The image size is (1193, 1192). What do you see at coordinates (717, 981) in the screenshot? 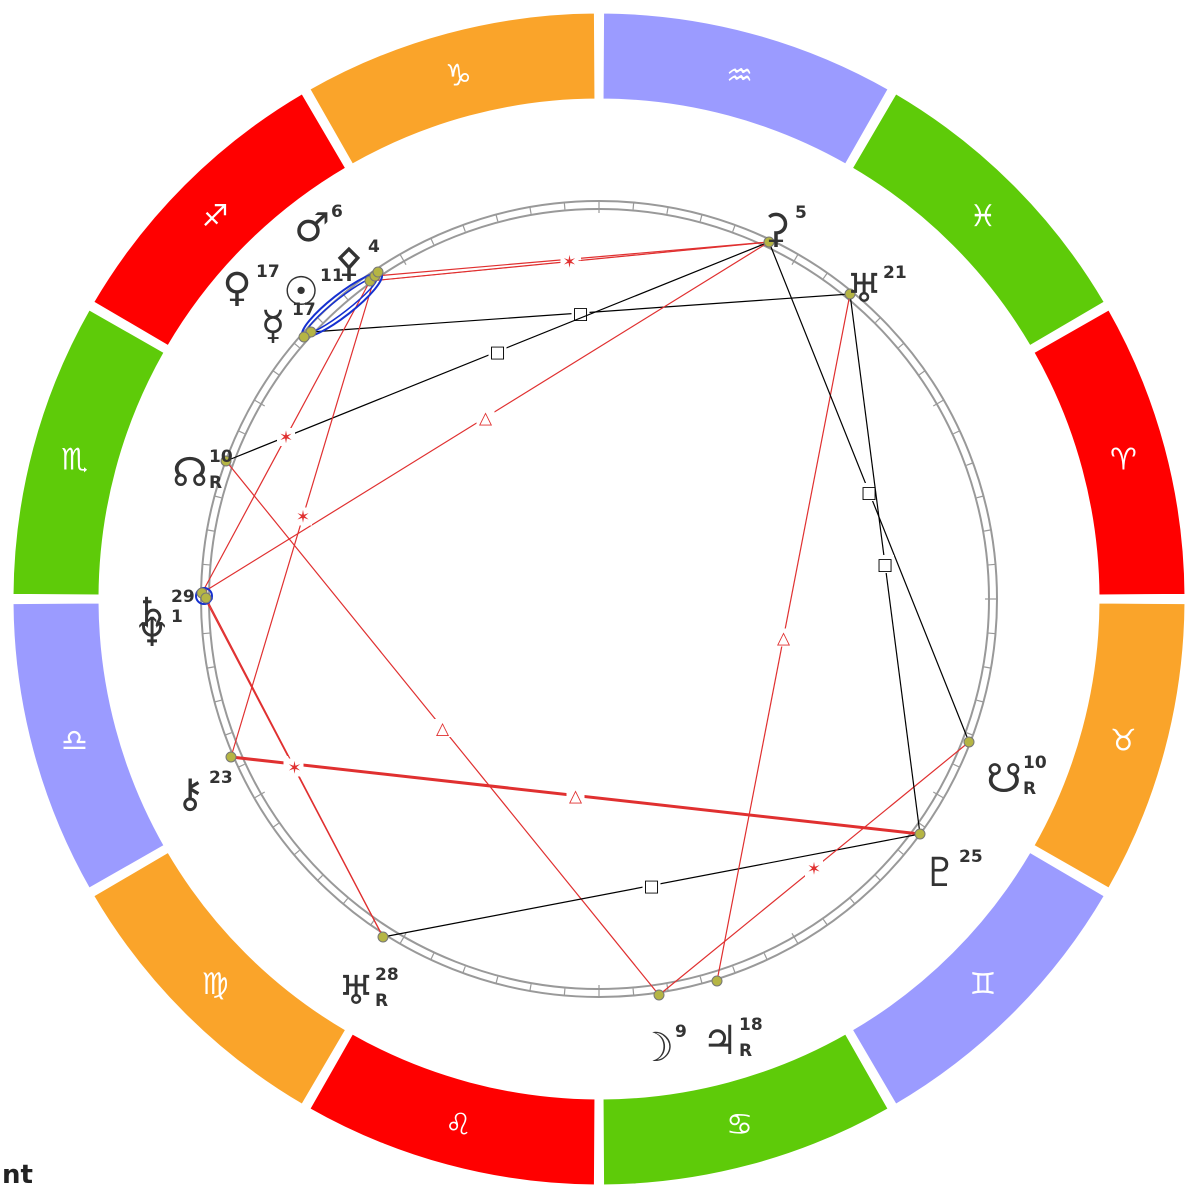
I see `jupiter-point` at bounding box center [717, 981].